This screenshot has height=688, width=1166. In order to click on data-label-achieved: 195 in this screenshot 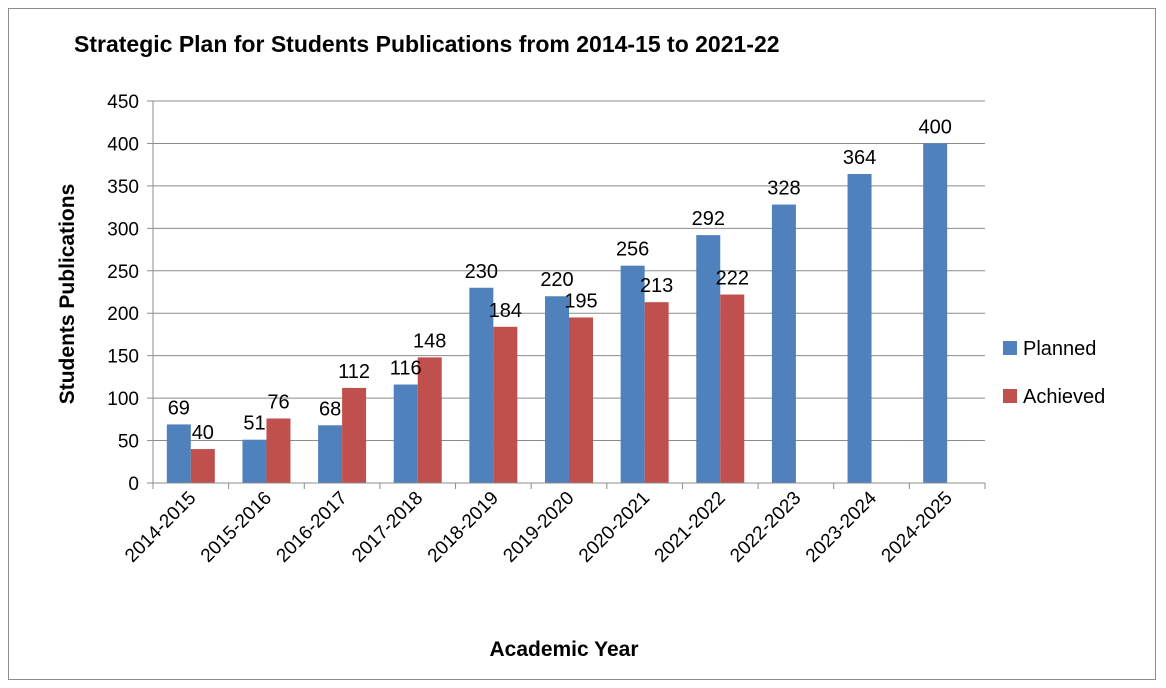, I will do `click(580, 301)`.